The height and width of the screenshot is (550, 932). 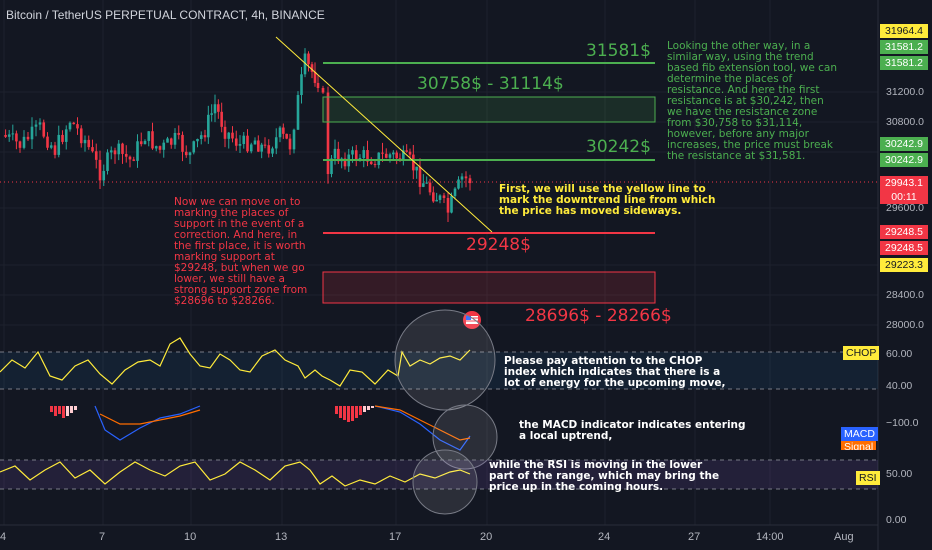 What do you see at coordinates (859, 434) in the screenshot?
I see `macd-label: MACD` at bounding box center [859, 434].